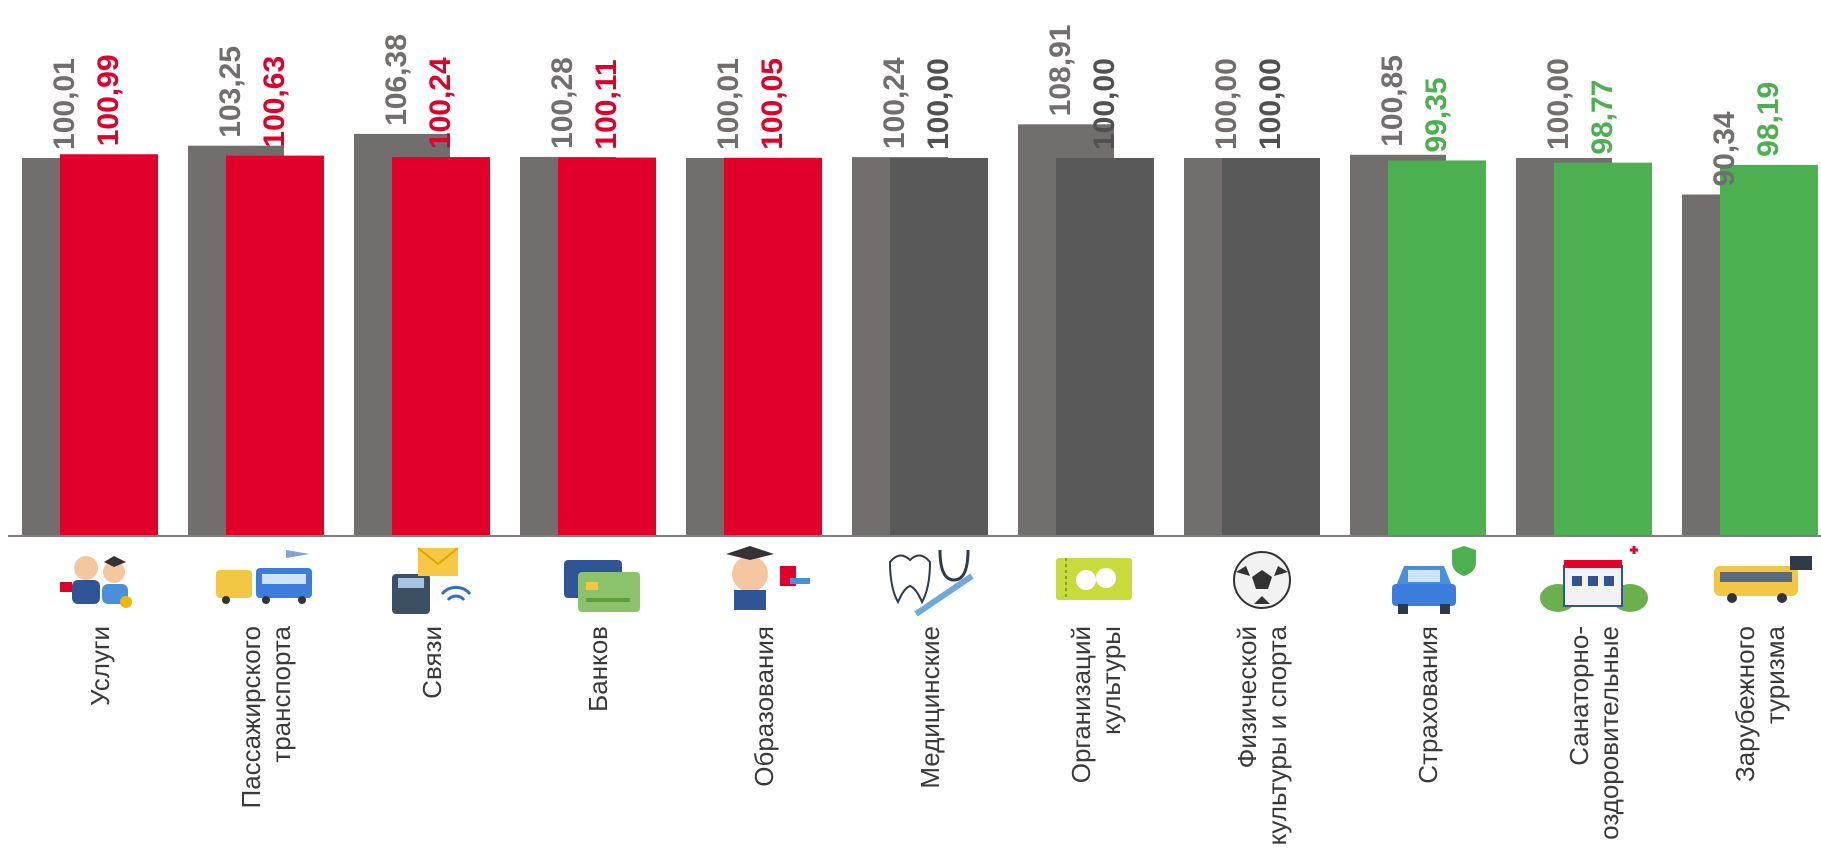 The width and height of the screenshot is (1821, 852). Describe the element at coordinates (1094, 579) in the screenshot. I see `theater-tickets-icon` at that location.